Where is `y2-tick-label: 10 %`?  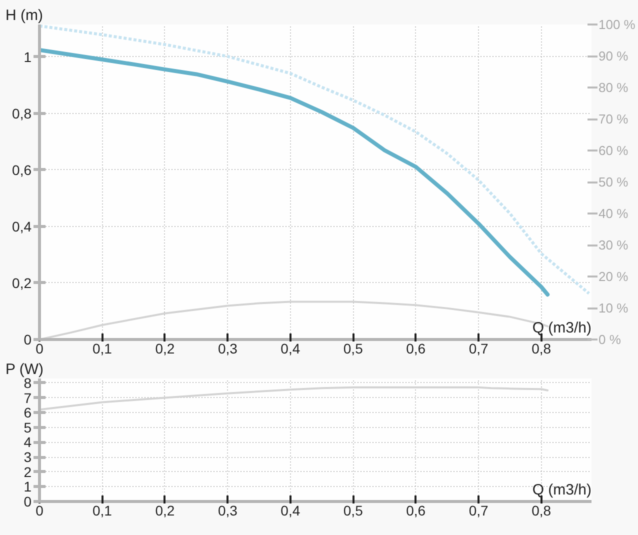
y2-tick-label: 10 % is located at coordinates (613, 308).